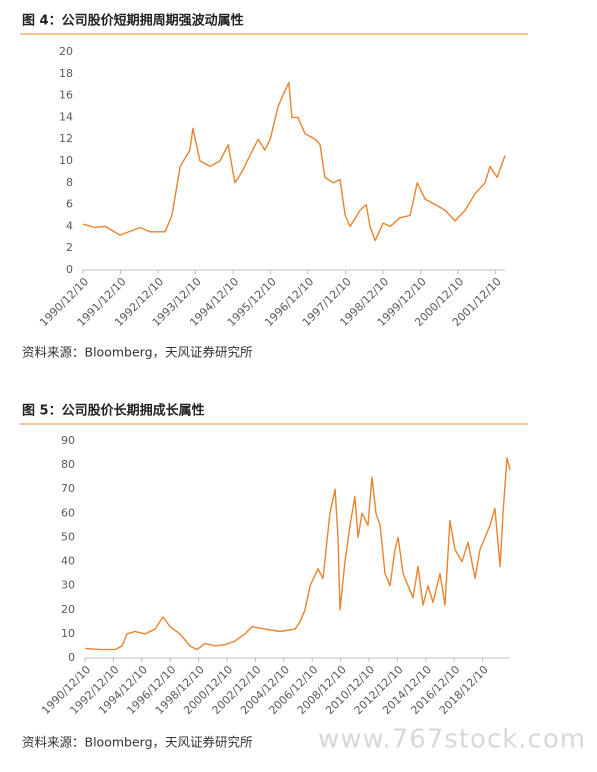 The height and width of the screenshot is (772, 597). Describe the element at coordinates (133, 21) in the screenshot. I see `figure-title: 图 4：公司股价短期拥周期强波动属性` at that location.